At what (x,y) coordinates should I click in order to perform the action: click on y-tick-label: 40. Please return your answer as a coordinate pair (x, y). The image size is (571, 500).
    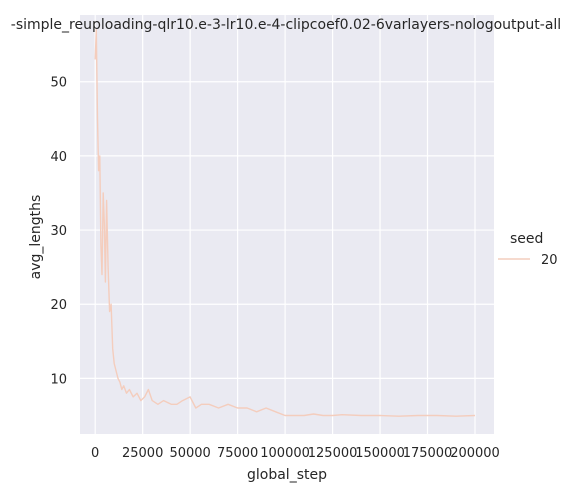
    Looking at the image, I should click on (58, 157).